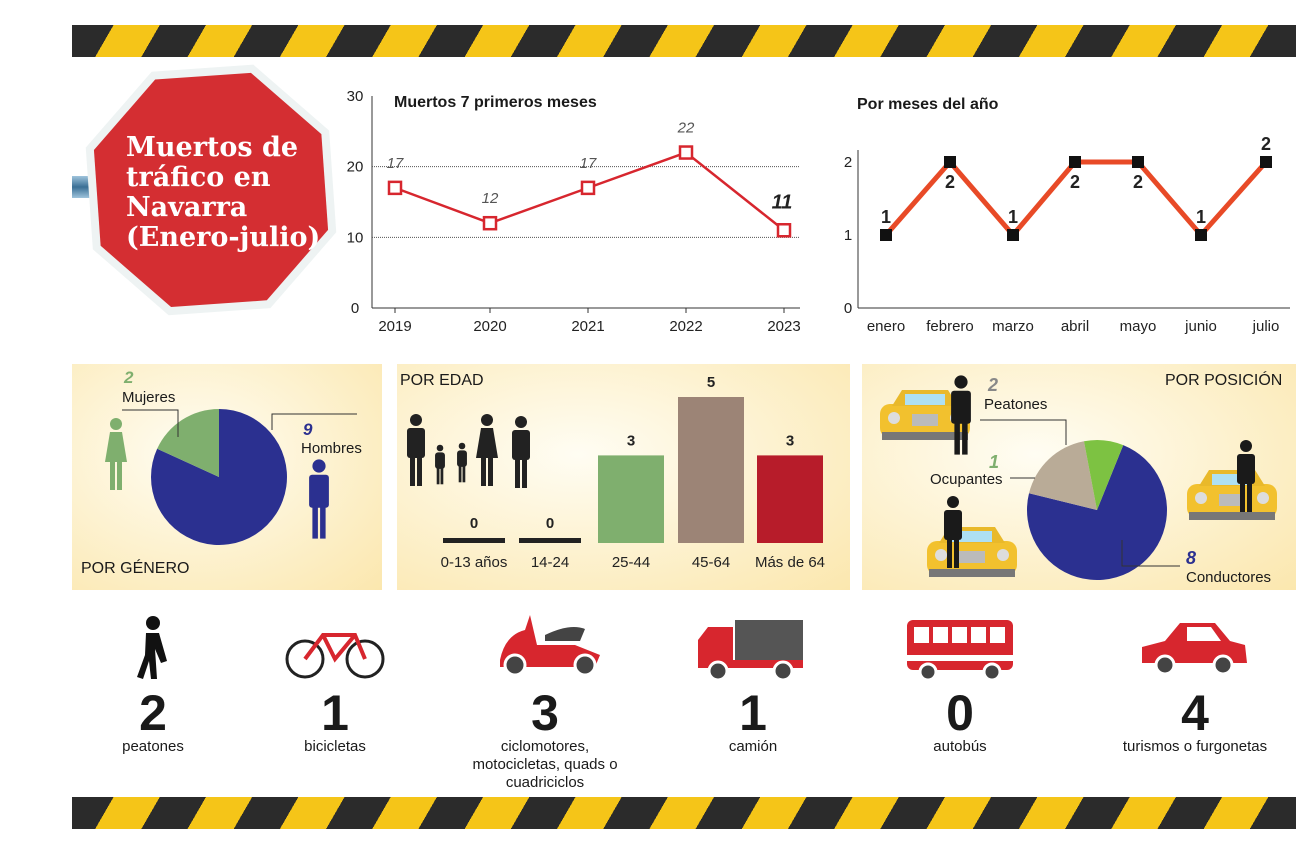 This screenshot has height=856, width=1312. I want to click on x-tick-label: marzo, so click(1013, 326).